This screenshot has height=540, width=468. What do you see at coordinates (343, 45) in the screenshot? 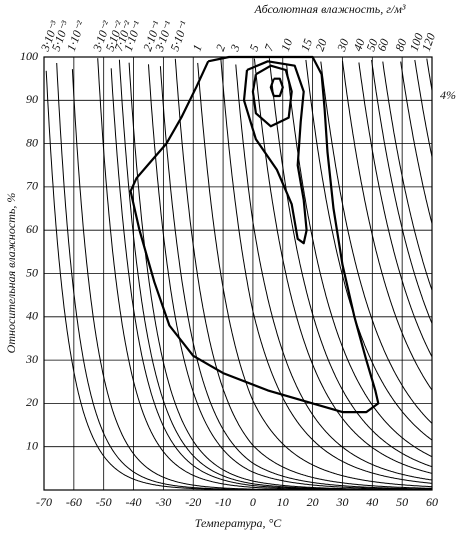
I see `isoline-label: 30` at bounding box center [343, 45].